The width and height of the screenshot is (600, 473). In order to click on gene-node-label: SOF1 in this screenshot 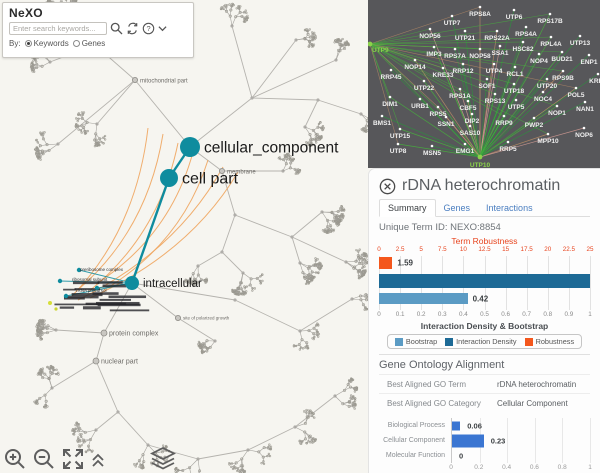, I will do `click(487, 86)`.